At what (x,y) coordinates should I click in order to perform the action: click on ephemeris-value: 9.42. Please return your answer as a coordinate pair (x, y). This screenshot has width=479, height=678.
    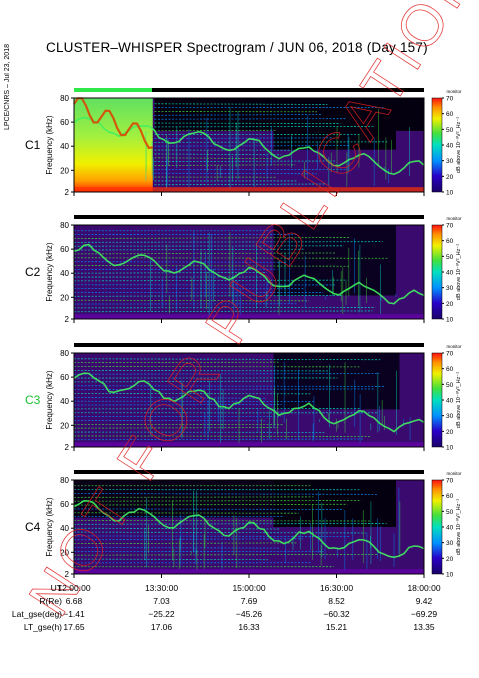
    Looking at the image, I should click on (424, 601).